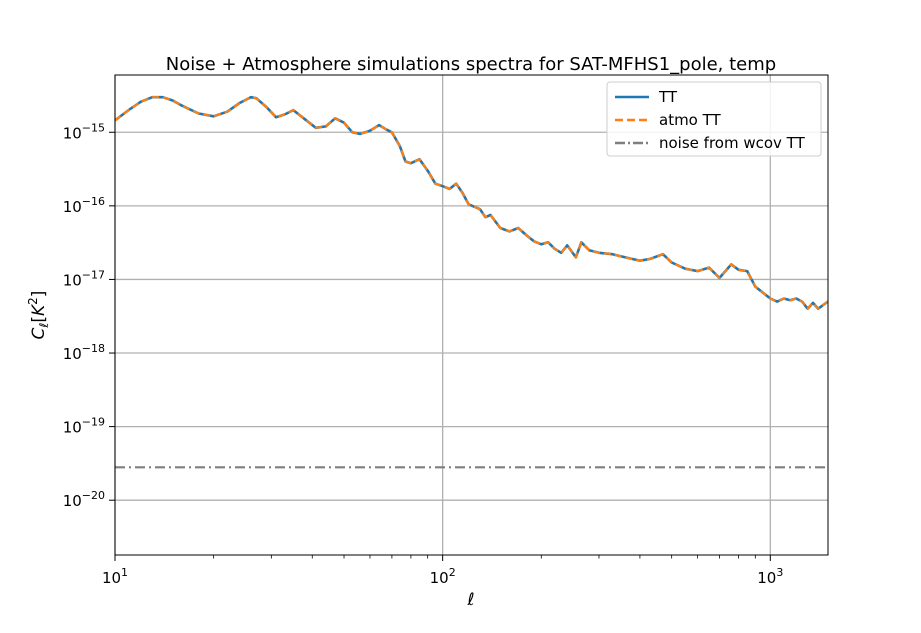  What do you see at coordinates (770, 576) in the screenshot?
I see `x-tick-label-2: 10³` at bounding box center [770, 576].